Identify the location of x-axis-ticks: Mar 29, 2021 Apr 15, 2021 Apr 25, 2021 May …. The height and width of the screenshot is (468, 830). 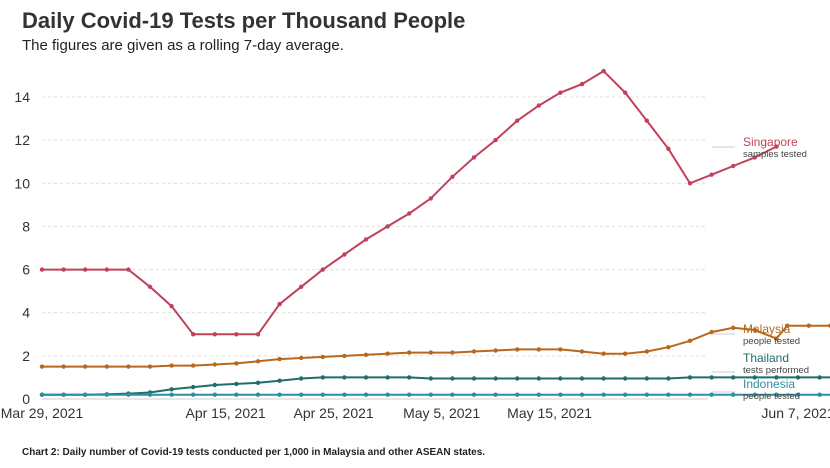
(415, 413).